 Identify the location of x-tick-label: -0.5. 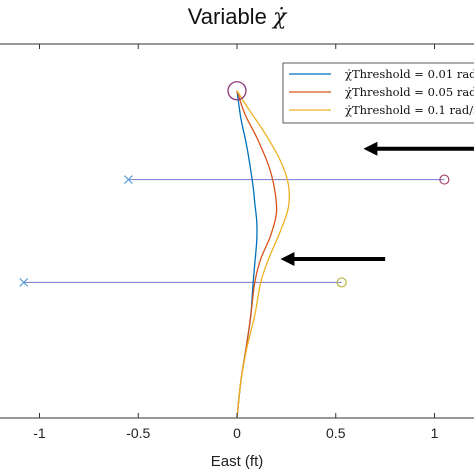
(138, 433).